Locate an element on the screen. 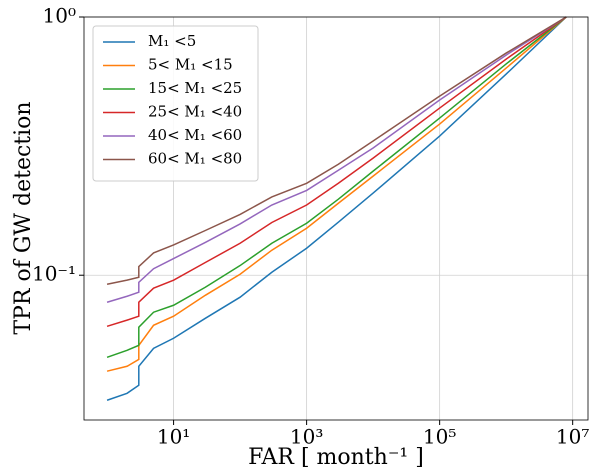  legend-label: 25< M₁ <40 is located at coordinates (195, 112).